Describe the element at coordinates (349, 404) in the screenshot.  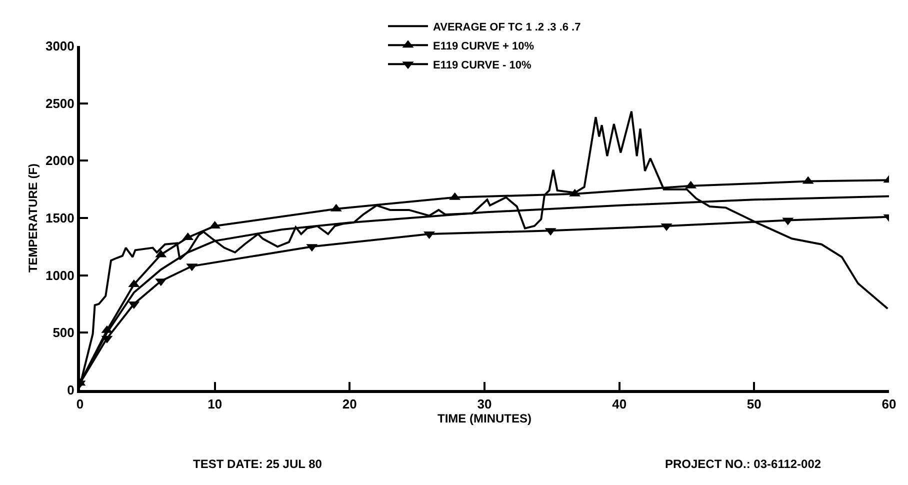
I see `x-tick-label: 20` at that location.